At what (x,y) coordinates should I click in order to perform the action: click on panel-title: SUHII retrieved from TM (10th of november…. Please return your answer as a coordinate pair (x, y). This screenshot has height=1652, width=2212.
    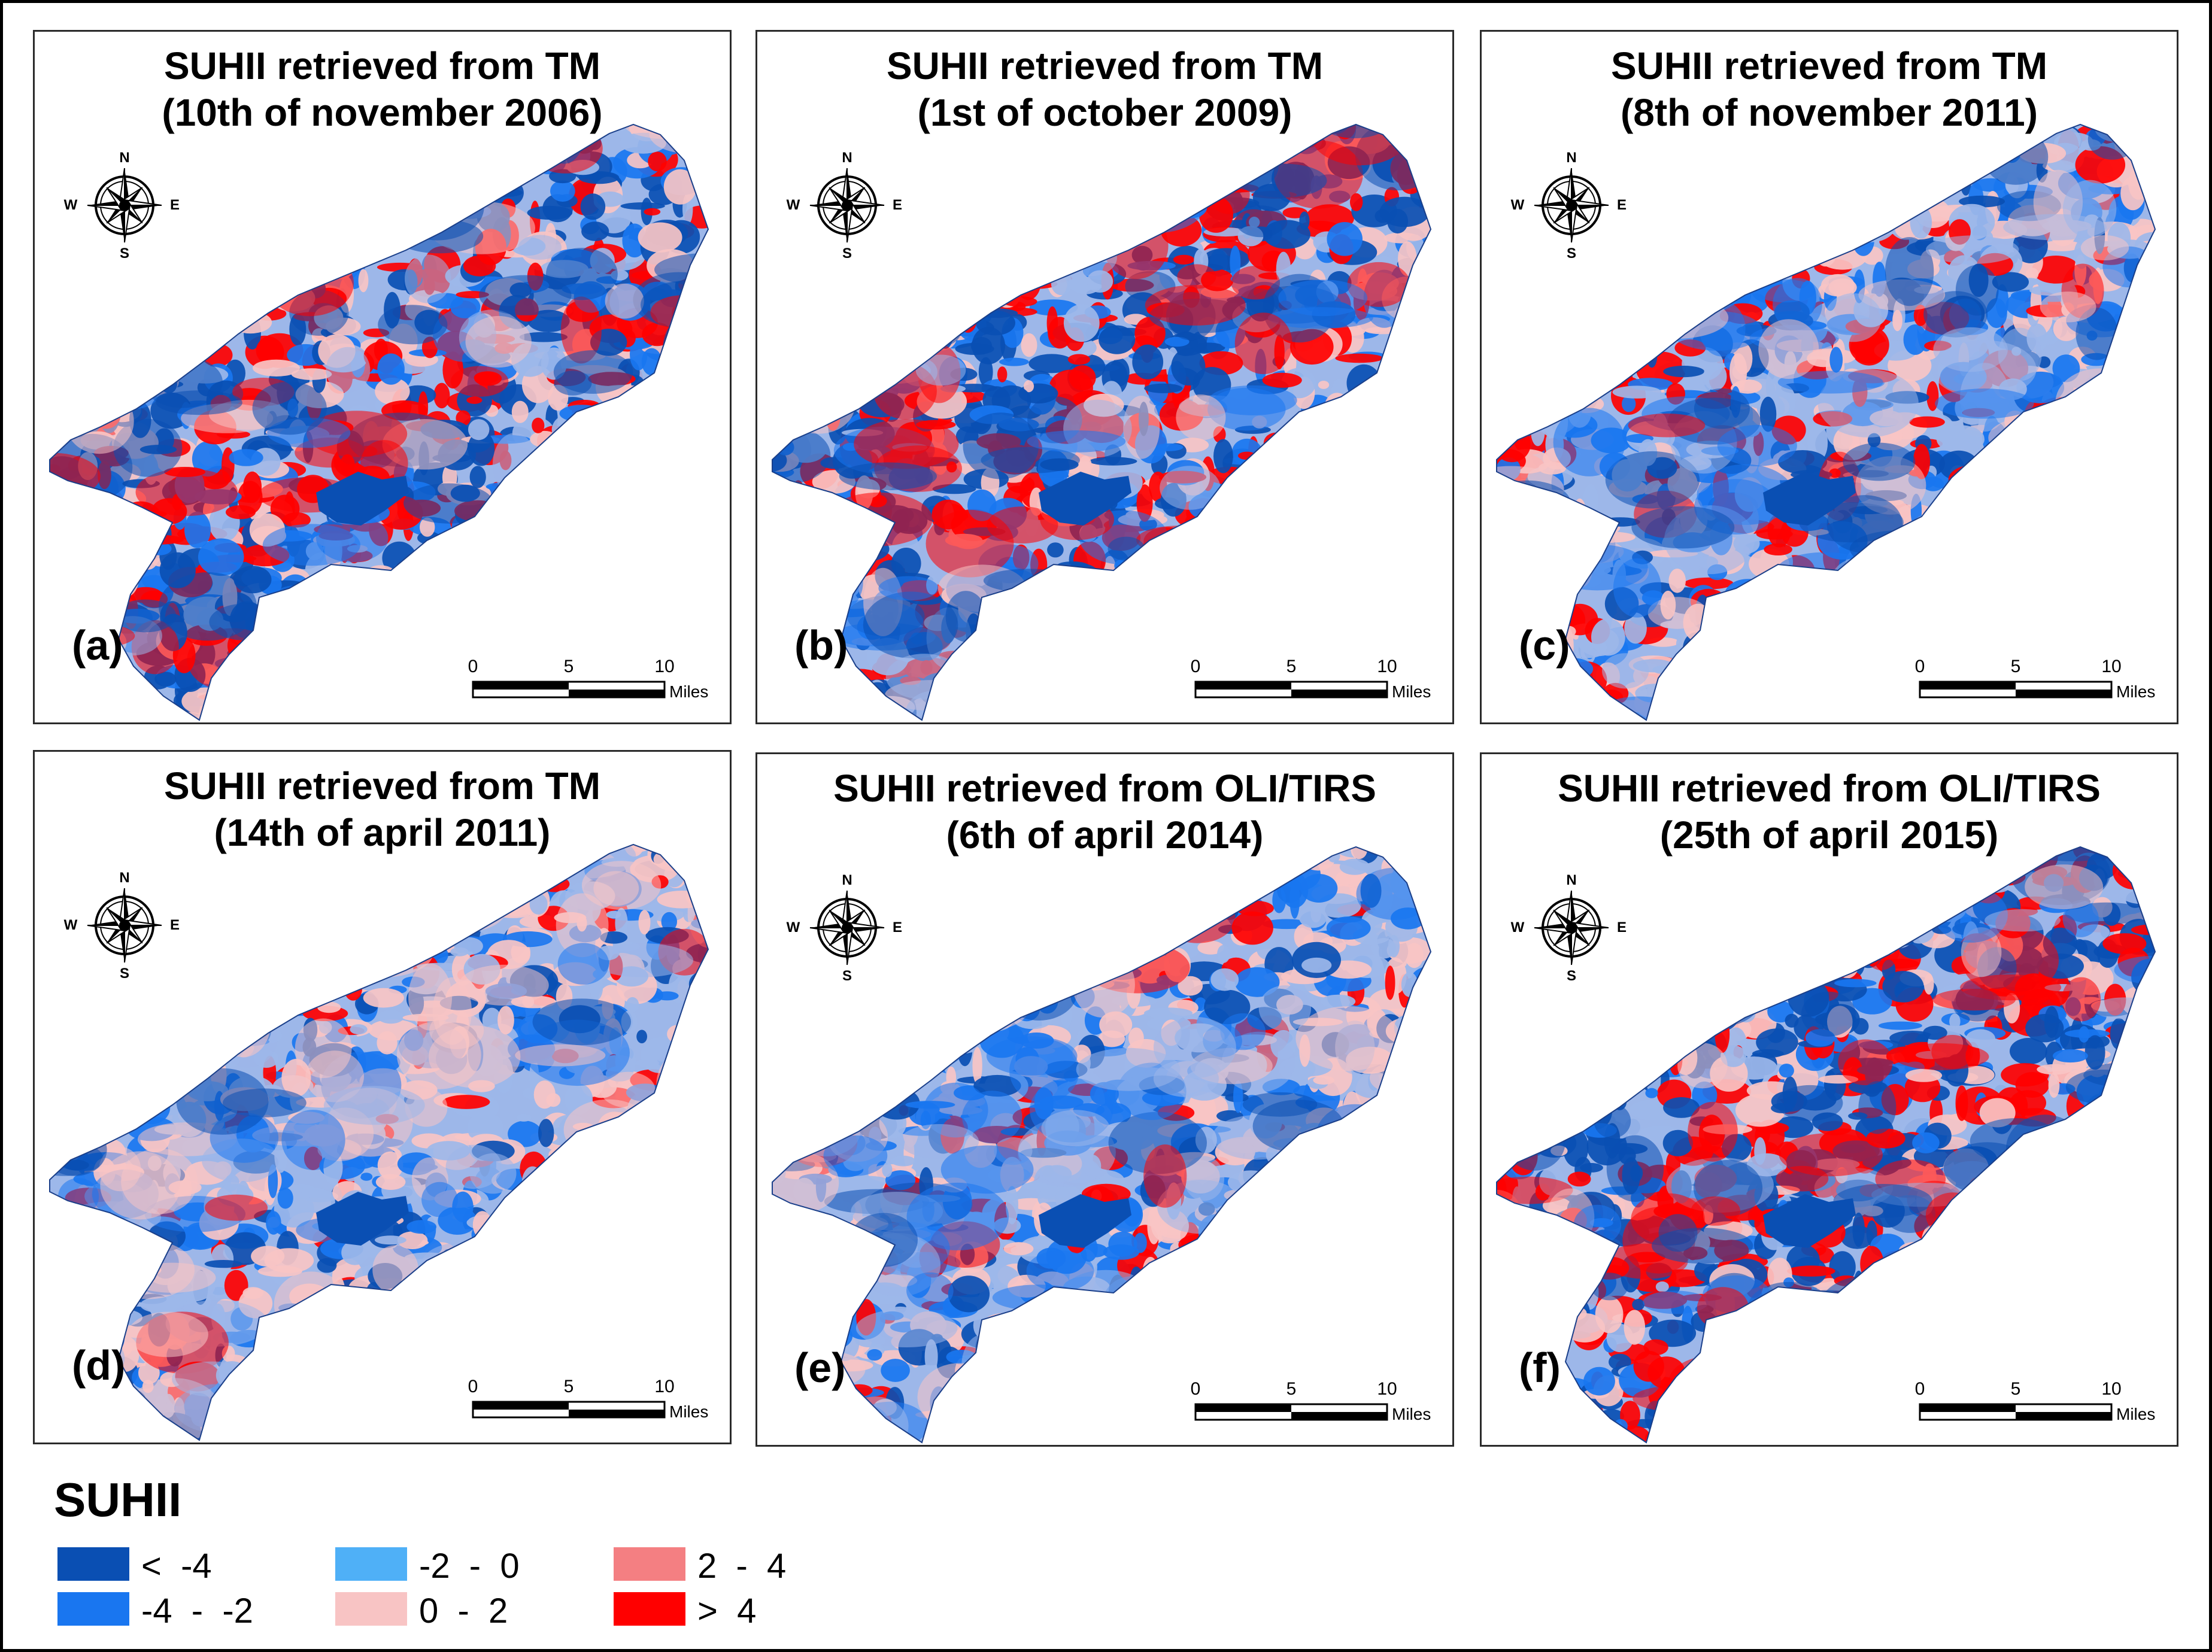
    Looking at the image, I should click on (382, 89).